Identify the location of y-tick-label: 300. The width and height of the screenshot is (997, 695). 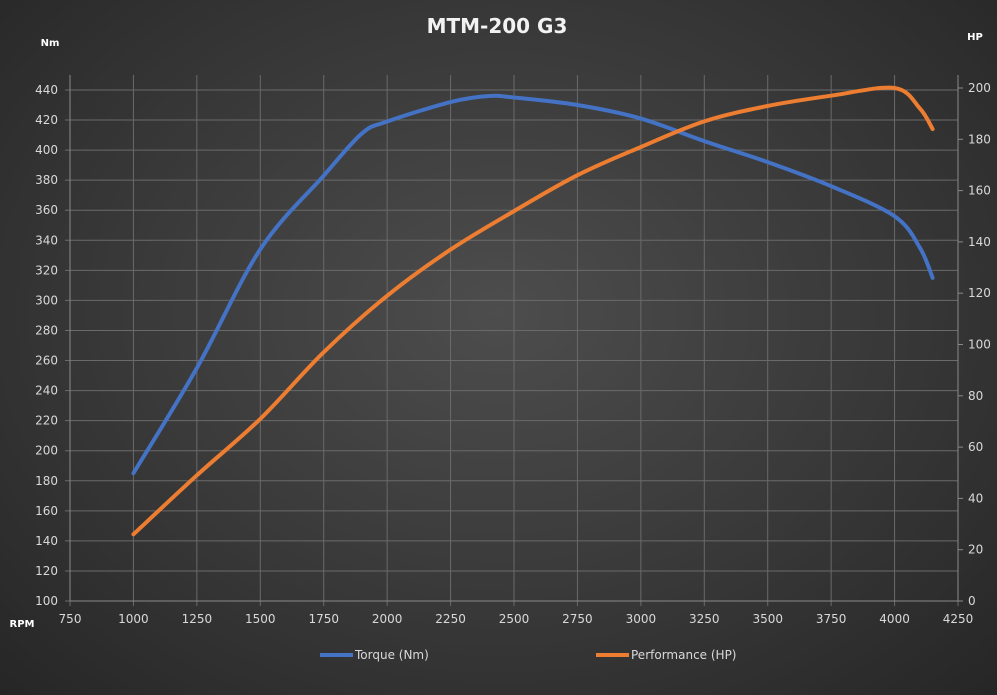
(46, 300).